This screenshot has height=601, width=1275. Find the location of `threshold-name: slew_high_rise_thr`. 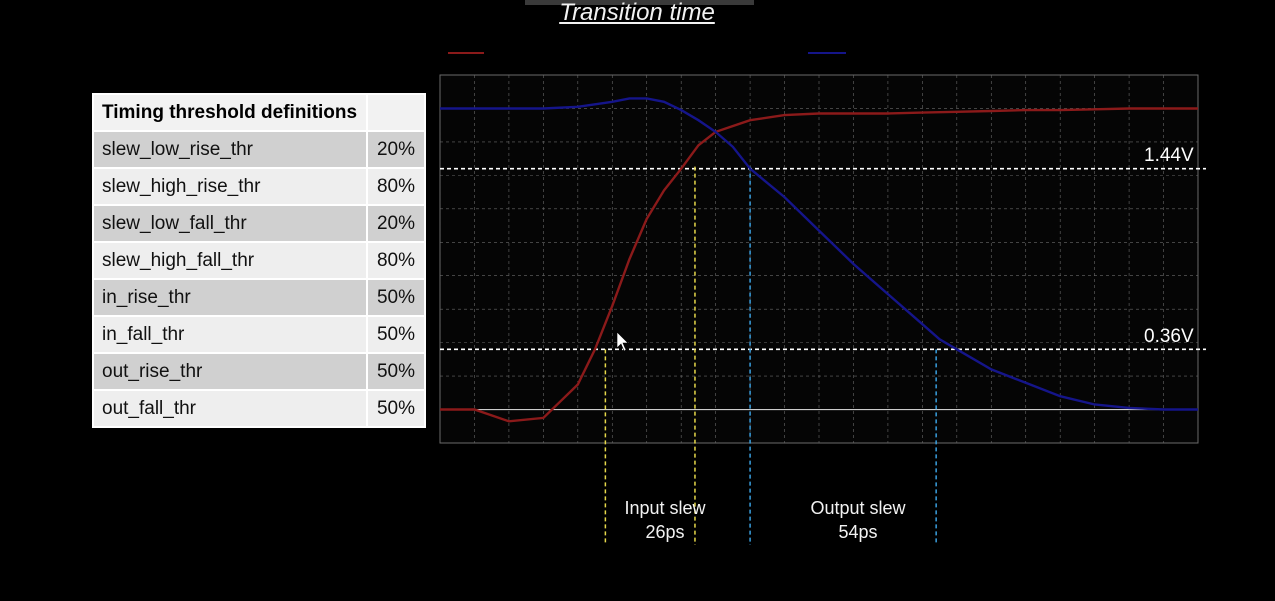

threshold-name: slew_high_rise_thr is located at coordinates (230, 186).